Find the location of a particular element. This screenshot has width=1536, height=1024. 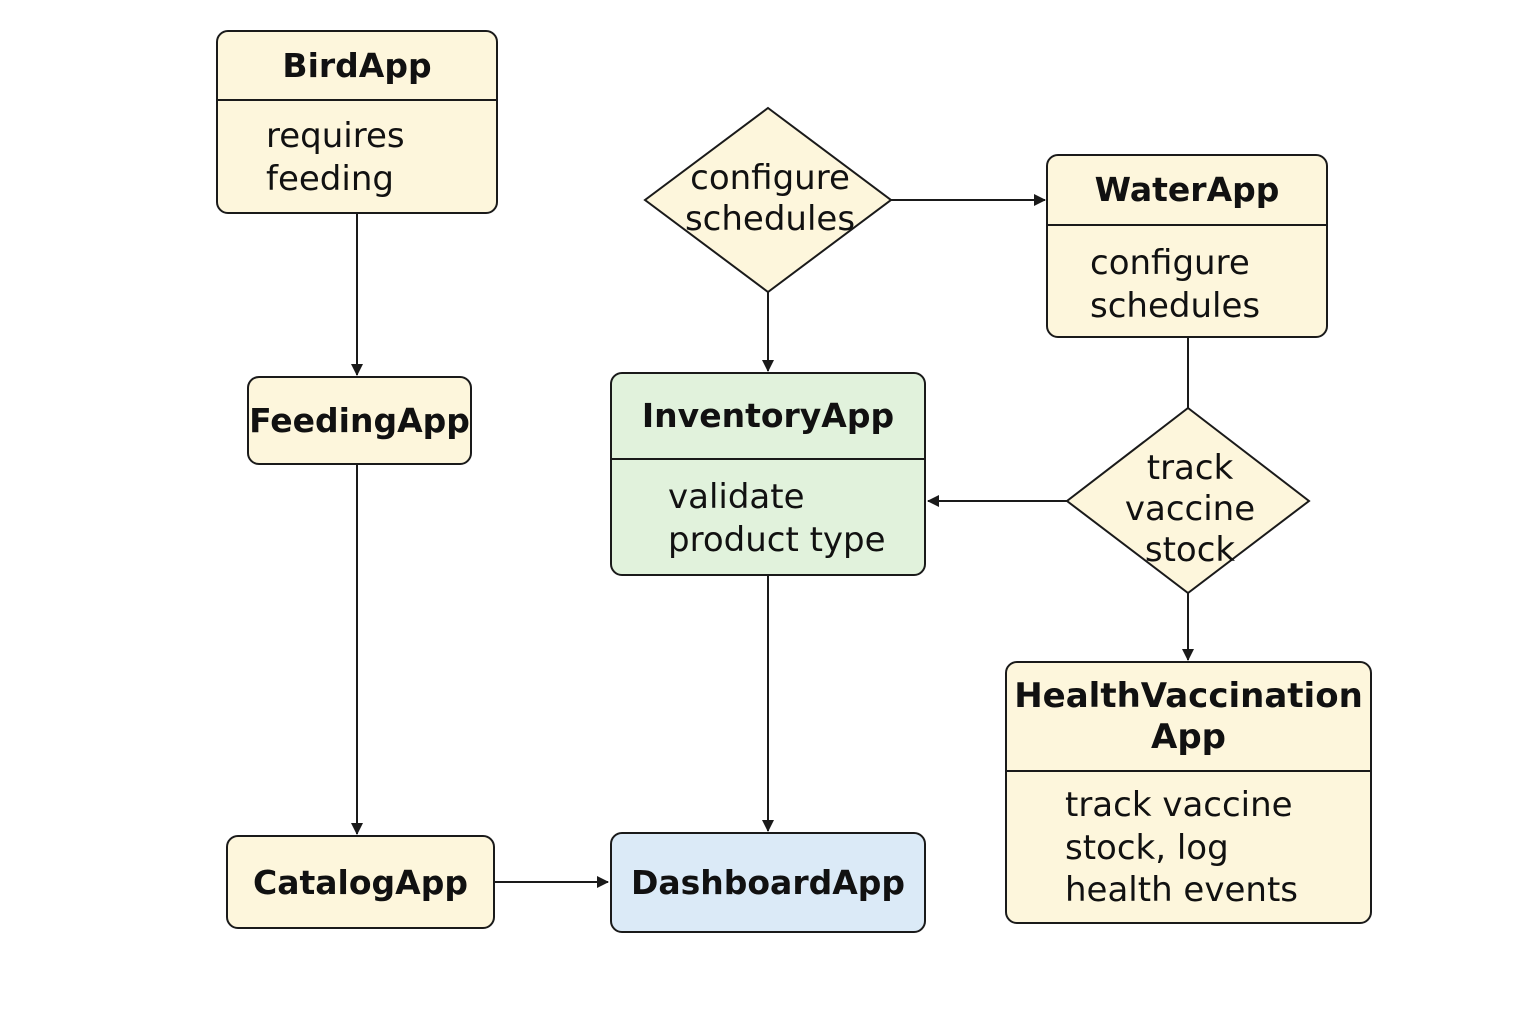

node-catalog-app-title: CatalogApp is located at coordinates (360, 882).